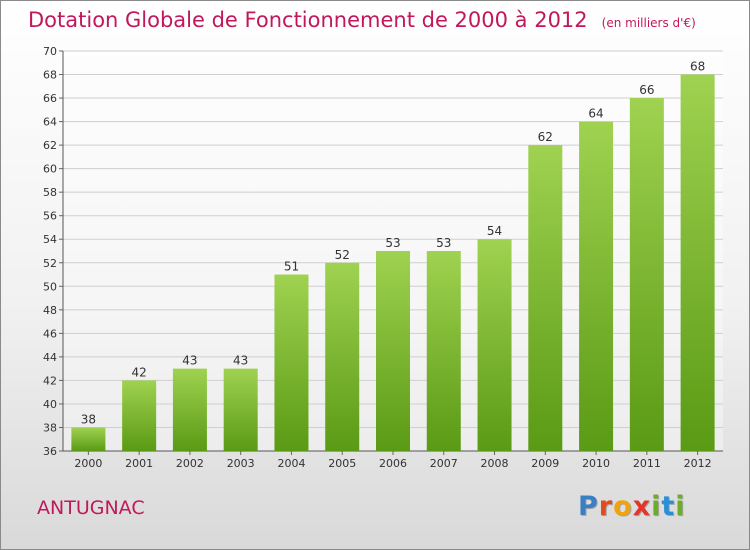 This screenshot has height=550, width=750. Describe the element at coordinates (50, 239) in the screenshot. I see `y-tick-label: 54` at that location.